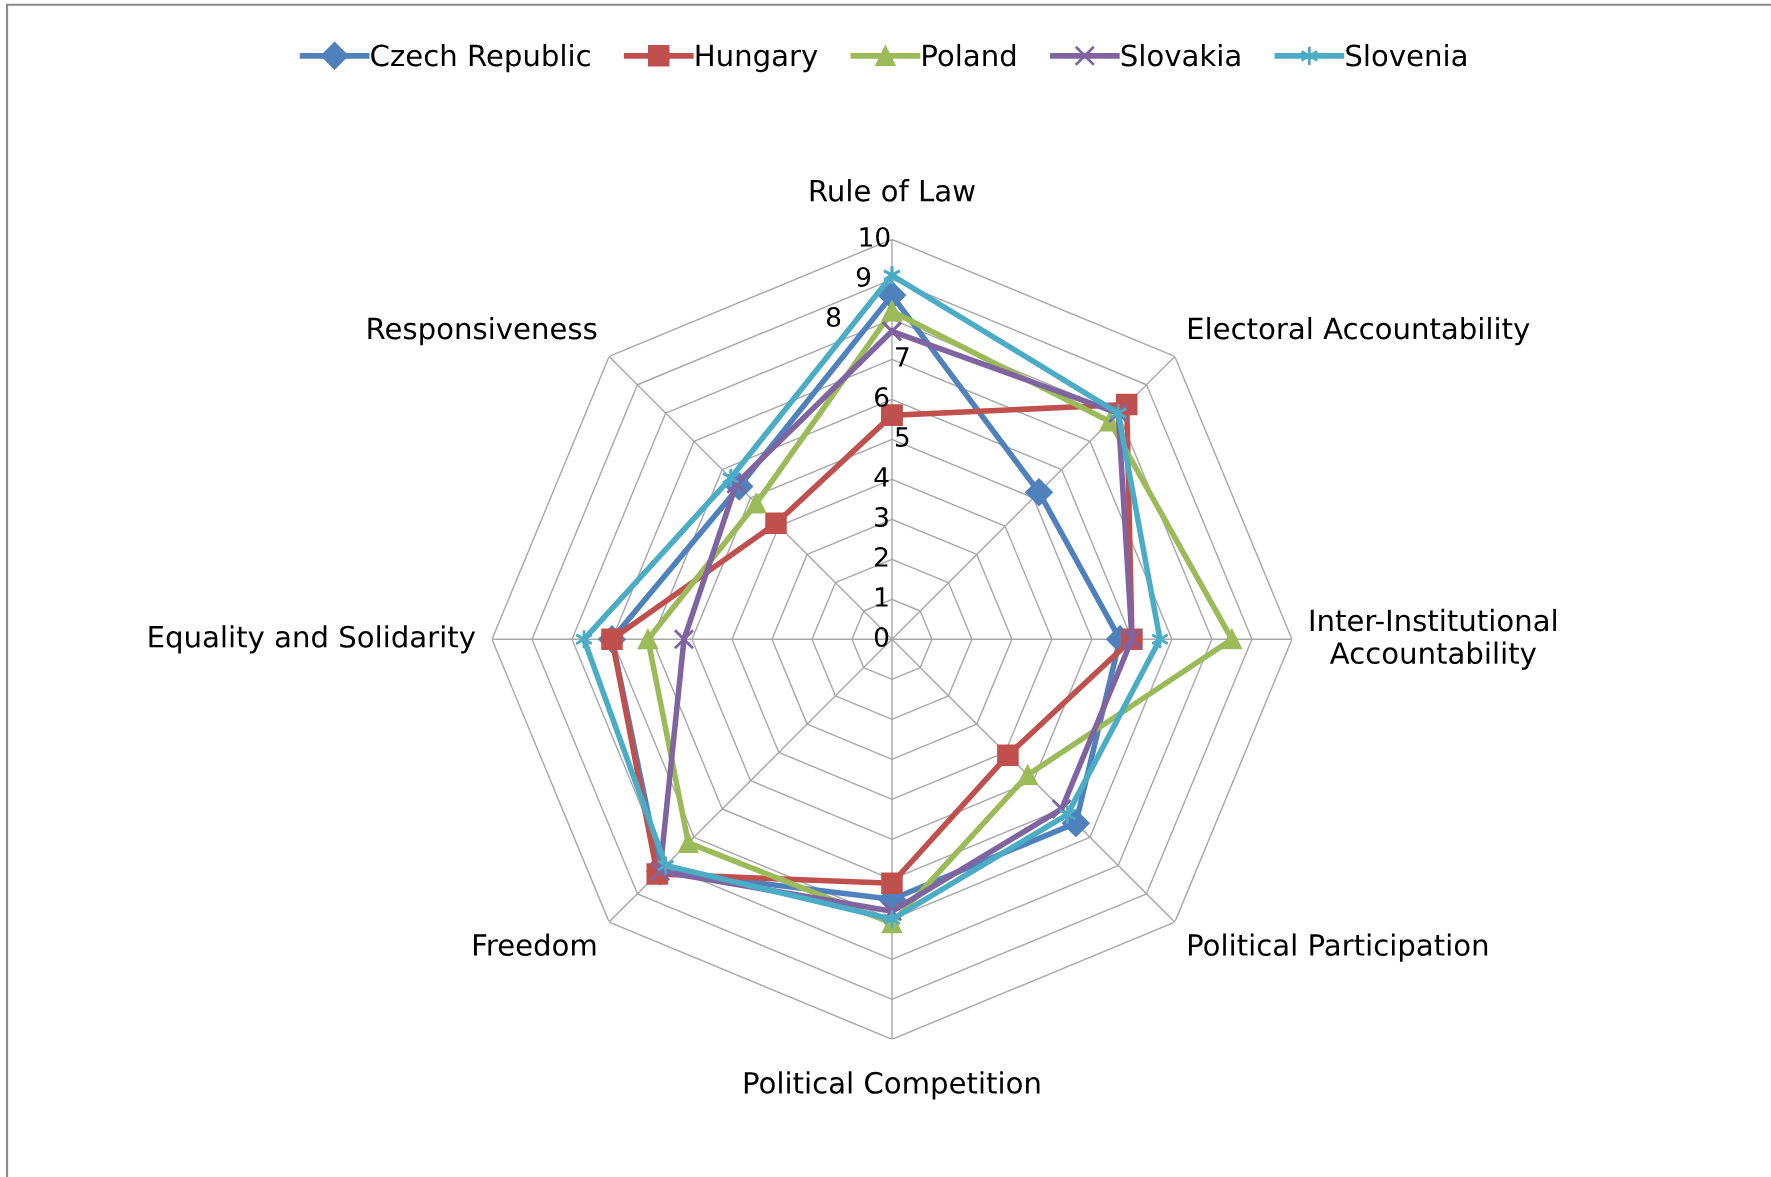 Image resolution: width=1771 pixels, height=1177 pixels. Describe the element at coordinates (863, 277) in the screenshot. I see `y-tick-label: 9` at that location.